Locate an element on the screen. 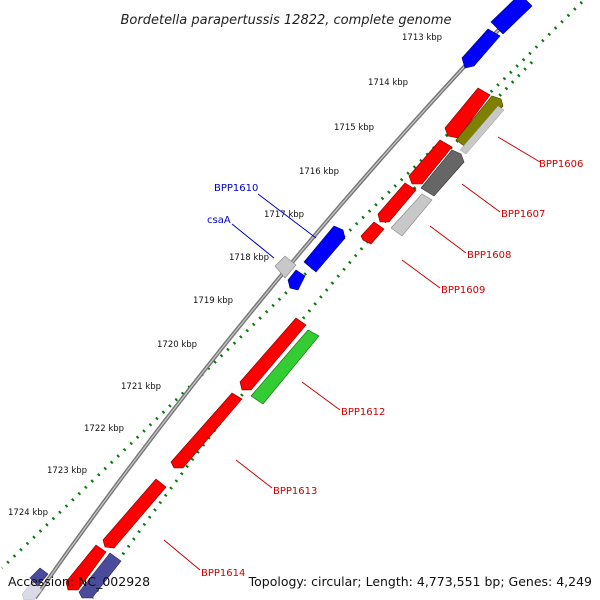 The height and width of the screenshot is (600, 600). gene-bpp1609-red is located at coordinates (372, 233).